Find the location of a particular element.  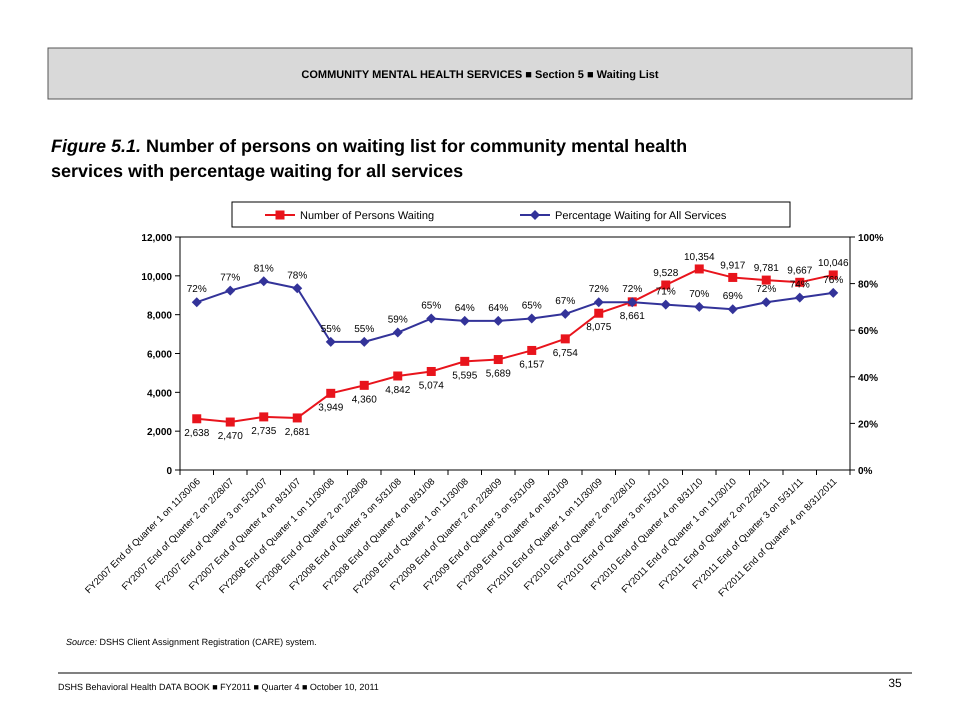

text: 35 is located at coordinates (895, 683).